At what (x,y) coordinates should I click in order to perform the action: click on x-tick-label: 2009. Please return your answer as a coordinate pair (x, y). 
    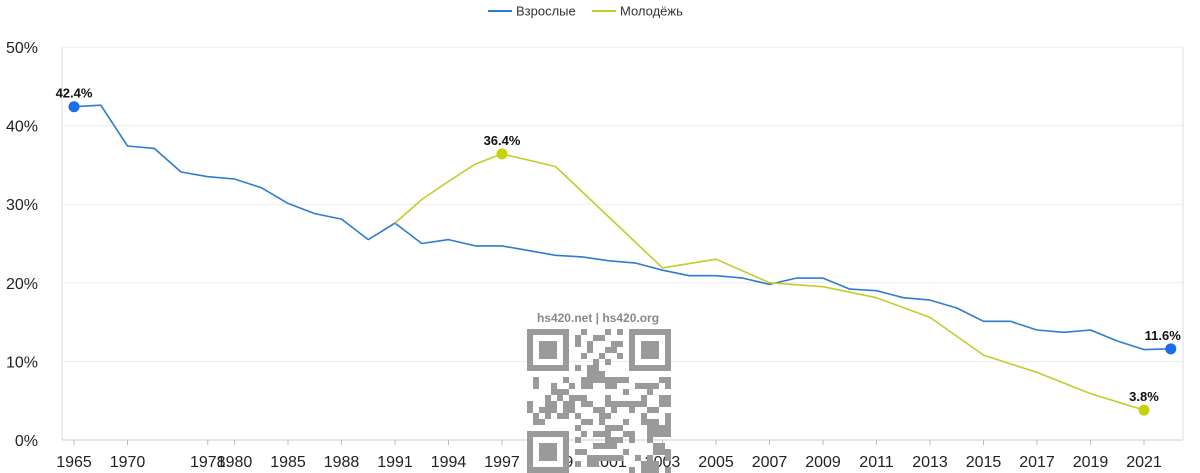
    Looking at the image, I should click on (823, 462).